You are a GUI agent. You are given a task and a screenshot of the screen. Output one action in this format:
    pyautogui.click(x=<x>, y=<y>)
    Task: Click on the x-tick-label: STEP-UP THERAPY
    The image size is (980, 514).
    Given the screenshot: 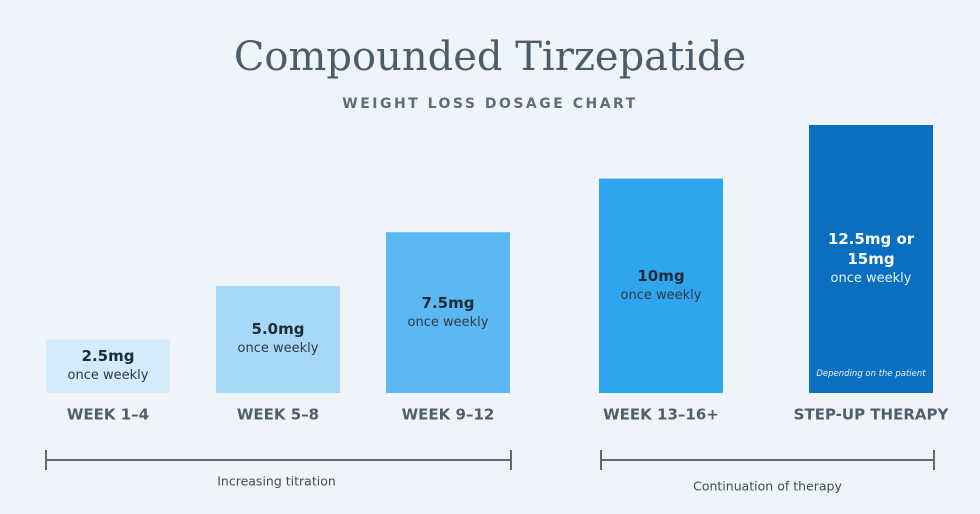 What is the action you would take?
    pyautogui.click(x=872, y=415)
    